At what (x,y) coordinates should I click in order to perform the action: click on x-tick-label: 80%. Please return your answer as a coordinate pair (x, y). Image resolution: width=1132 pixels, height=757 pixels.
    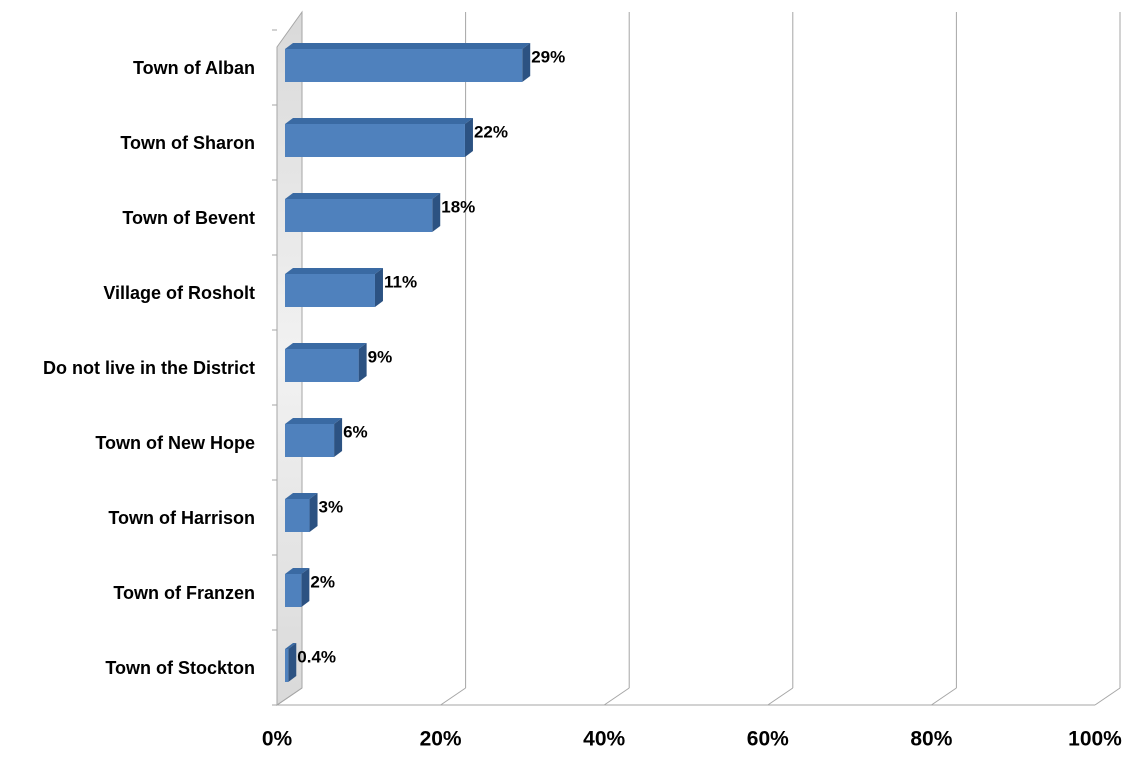
    Looking at the image, I should click on (931, 739).